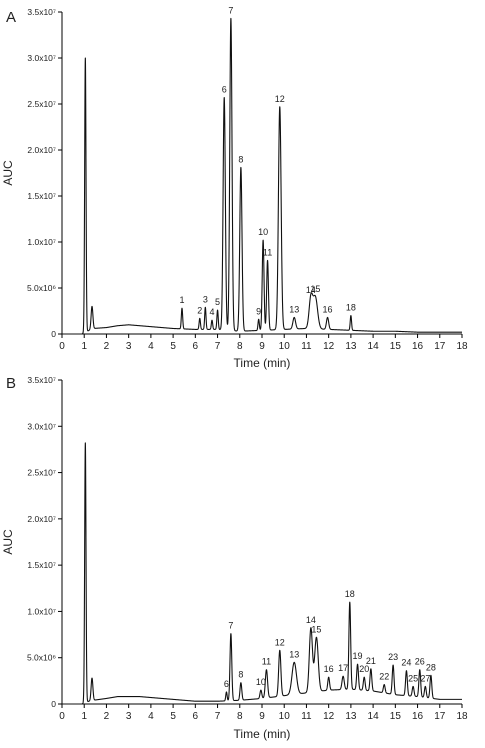 The width and height of the screenshot is (485, 748). I want to click on peak-label: 22, so click(384, 677).